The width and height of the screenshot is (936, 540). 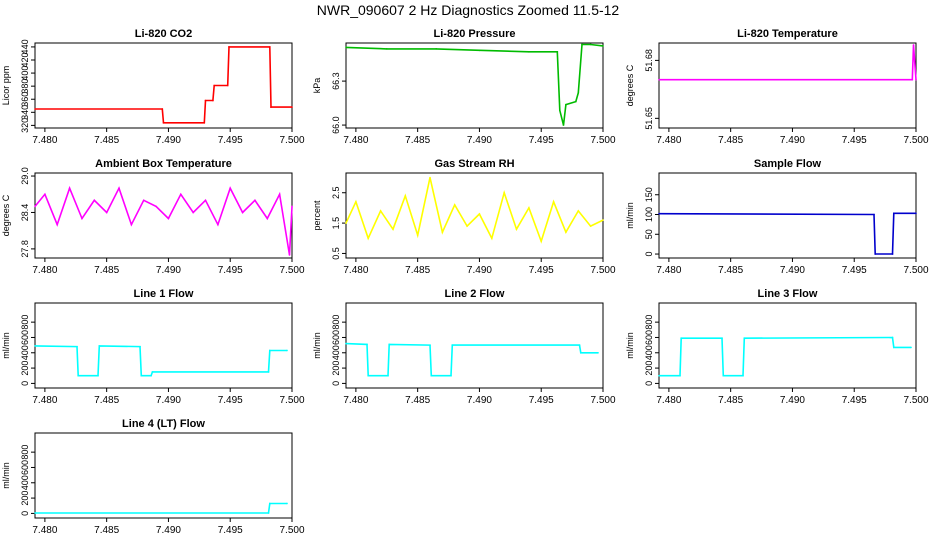 I want to click on chart-title: Gas Stream RH, so click(x=474, y=164).